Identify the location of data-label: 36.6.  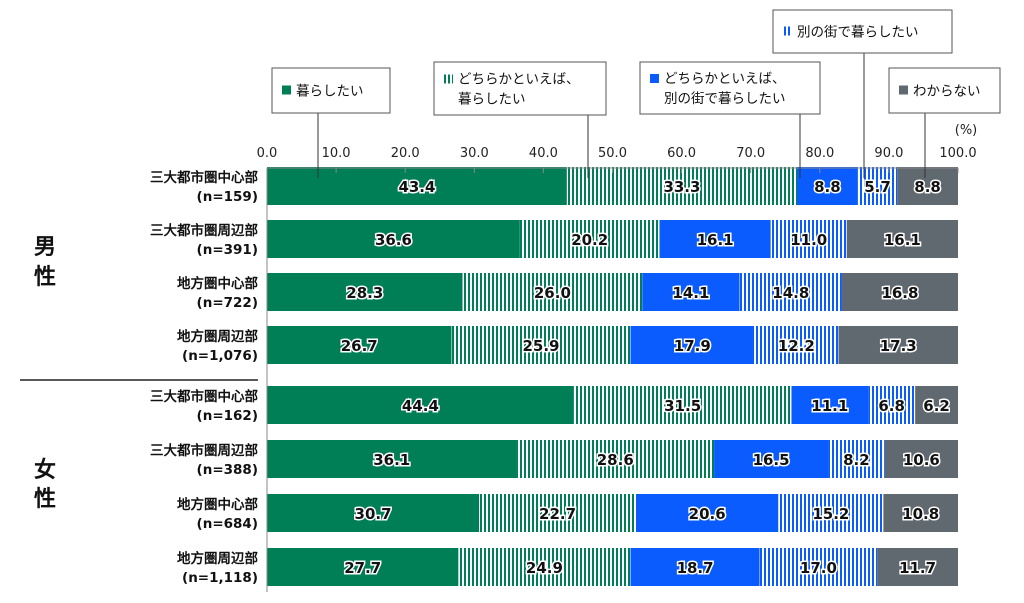
(393, 240).